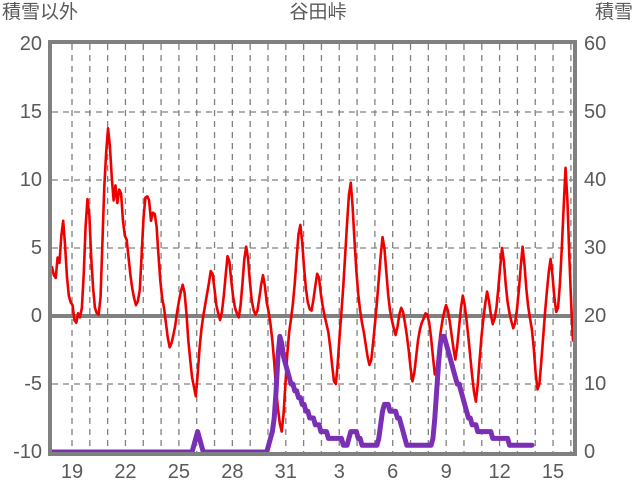 This screenshot has height=501, width=636. Describe the element at coordinates (30, 112) in the screenshot. I see `y-left-tick-15: 15` at that location.